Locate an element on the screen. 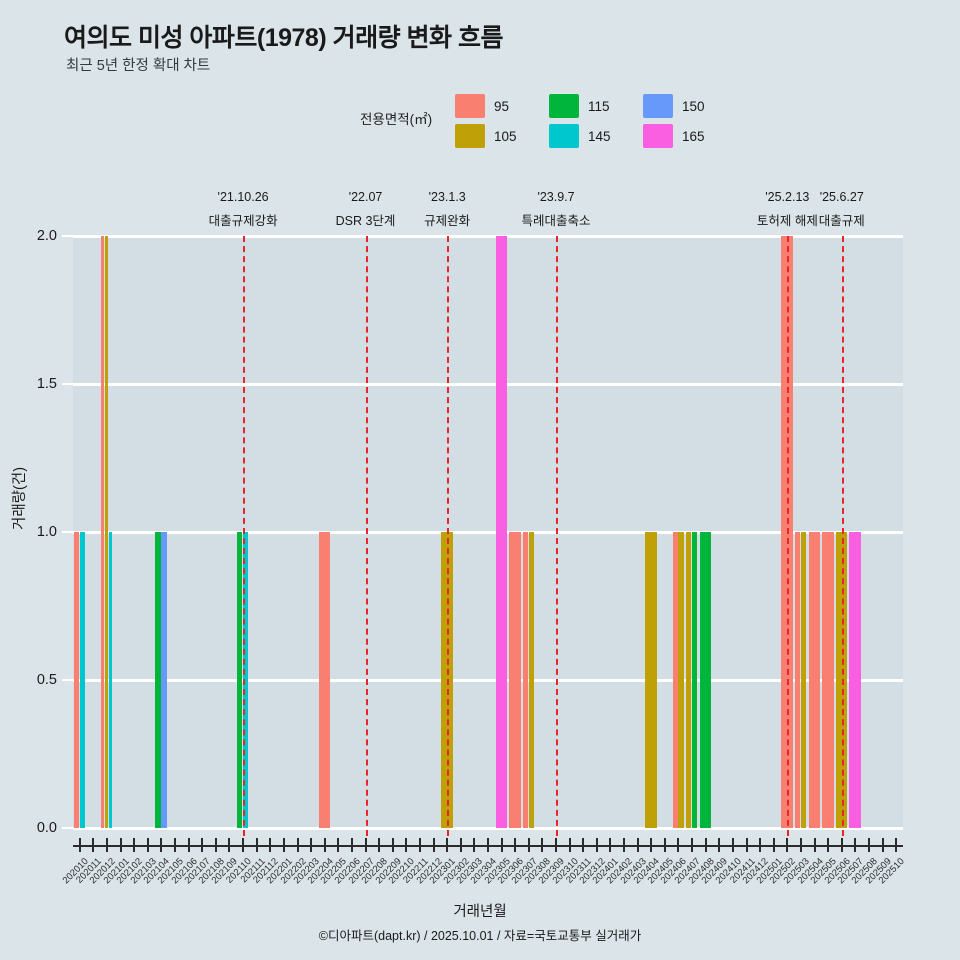  legend-item-145: 145 is located at coordinates (596, 136).